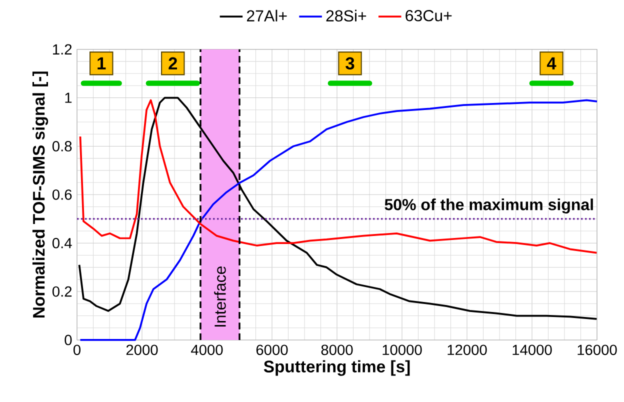  I want to click on legend-label: 28Si+, so click(346, 16).